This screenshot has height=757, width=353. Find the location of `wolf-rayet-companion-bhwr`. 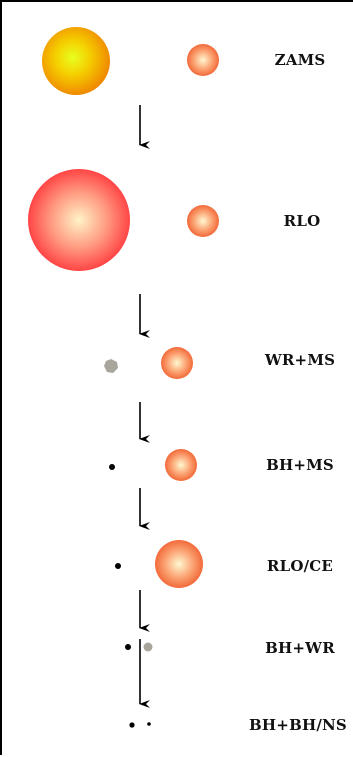

wolf-rayet-companion-bhwr is located at coordinates (148, 647).